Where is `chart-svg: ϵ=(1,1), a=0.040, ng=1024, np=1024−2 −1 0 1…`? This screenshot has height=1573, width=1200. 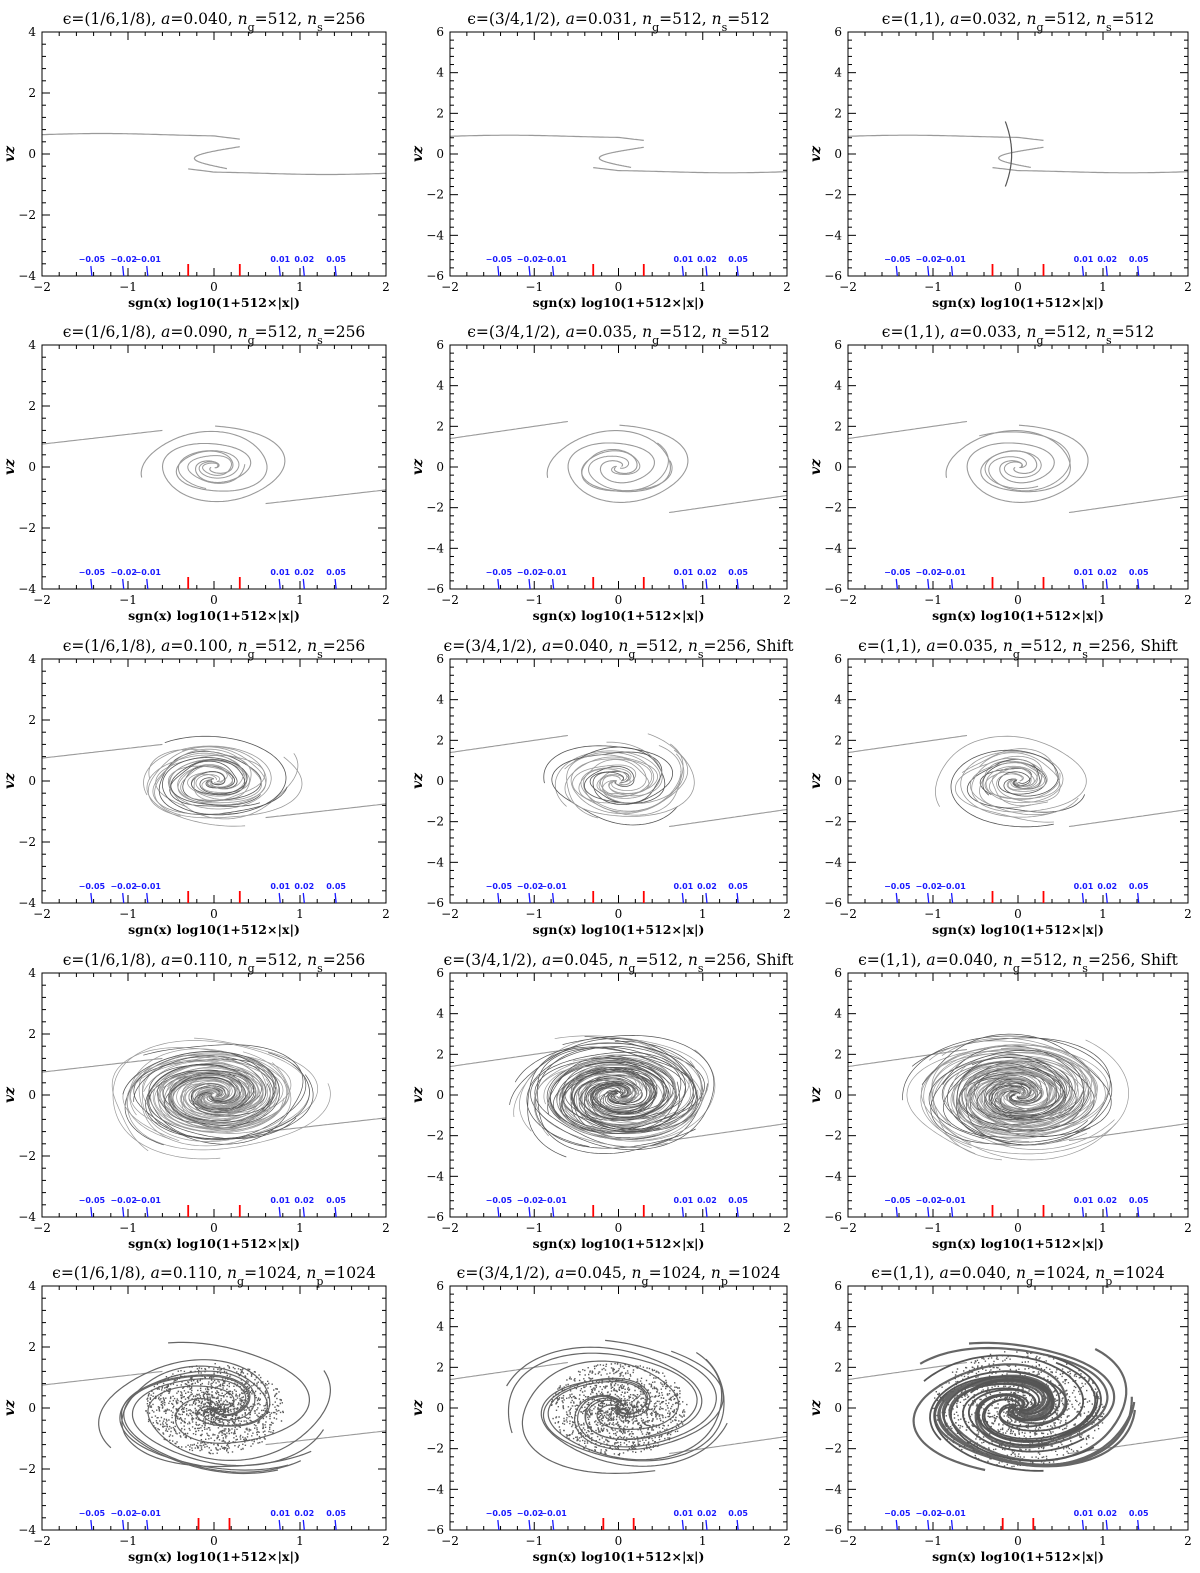
chart-svg: ϵ=(1,1), a=0.040, ng=1024, np=1024−2 −1 0 1… is located at coordinates (1000, 1414).